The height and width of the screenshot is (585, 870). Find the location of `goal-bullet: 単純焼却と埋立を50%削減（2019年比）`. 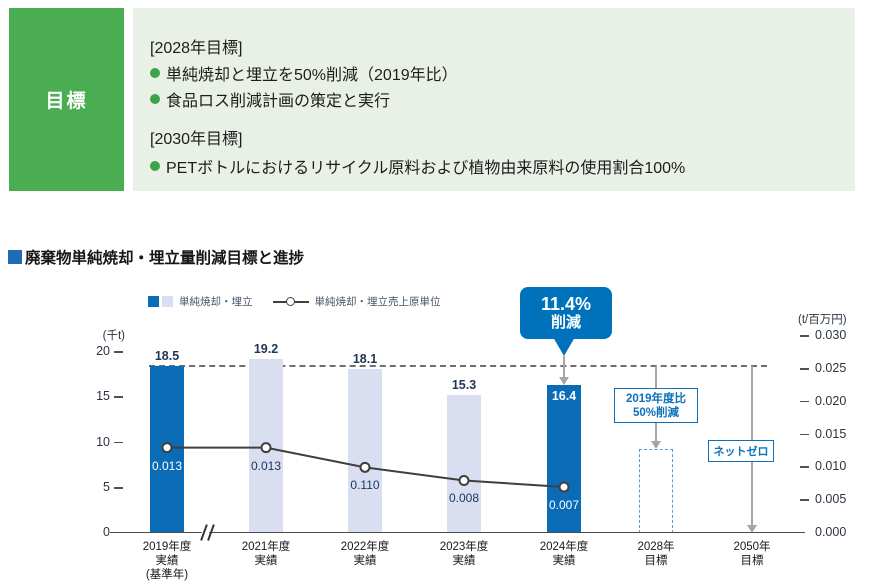

goal-bullet: 単純焼却と埋立を50%削減（2019年比） is located at coordinates (304, 73).